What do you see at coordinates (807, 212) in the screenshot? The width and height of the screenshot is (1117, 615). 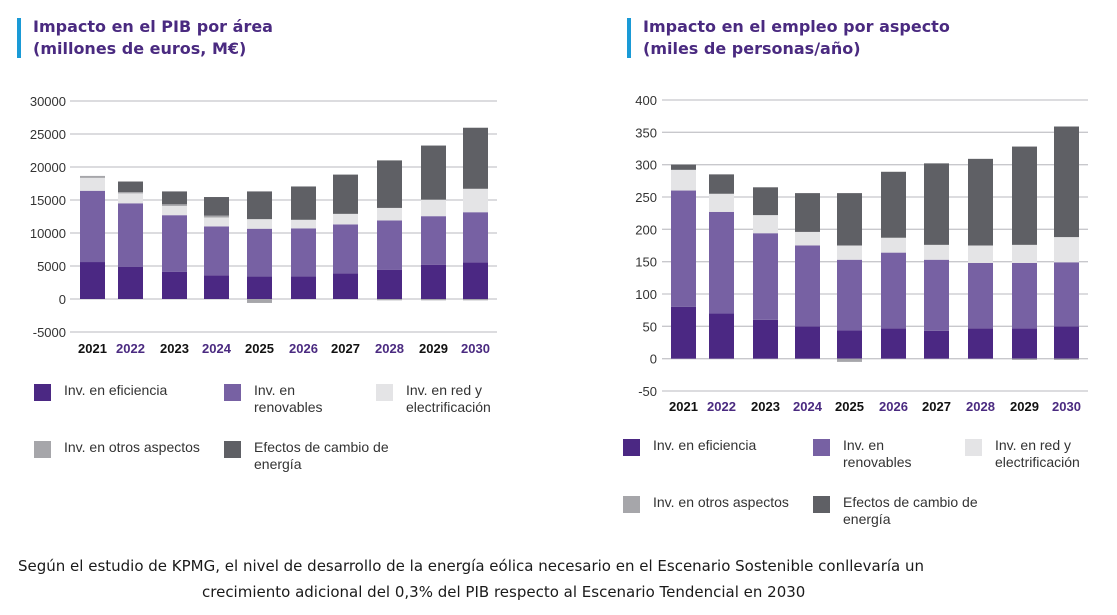 I see `empleo-bar-efectos-2024` at bounding box center [807, 212].